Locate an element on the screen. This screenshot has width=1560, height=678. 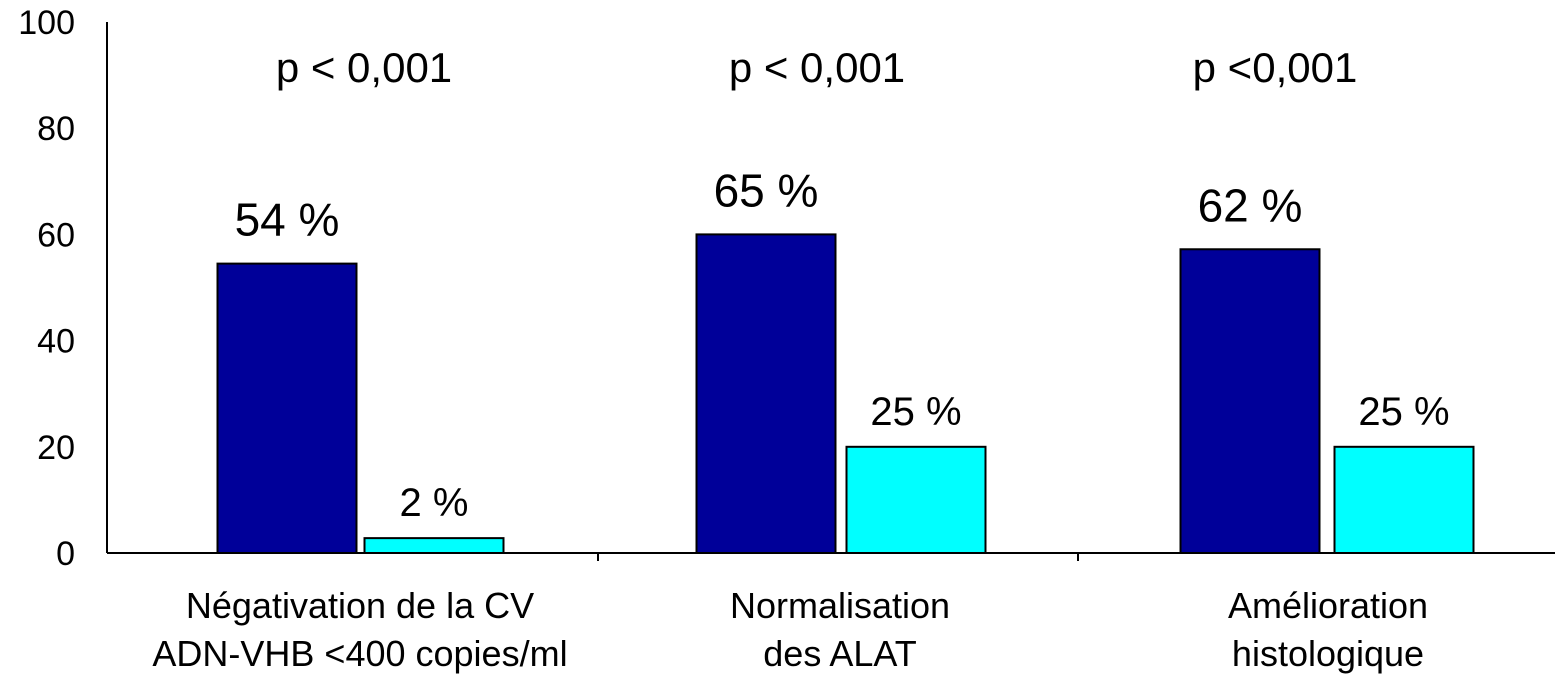
category-label-line: Amélioration is located at coordinates (1328, 605).